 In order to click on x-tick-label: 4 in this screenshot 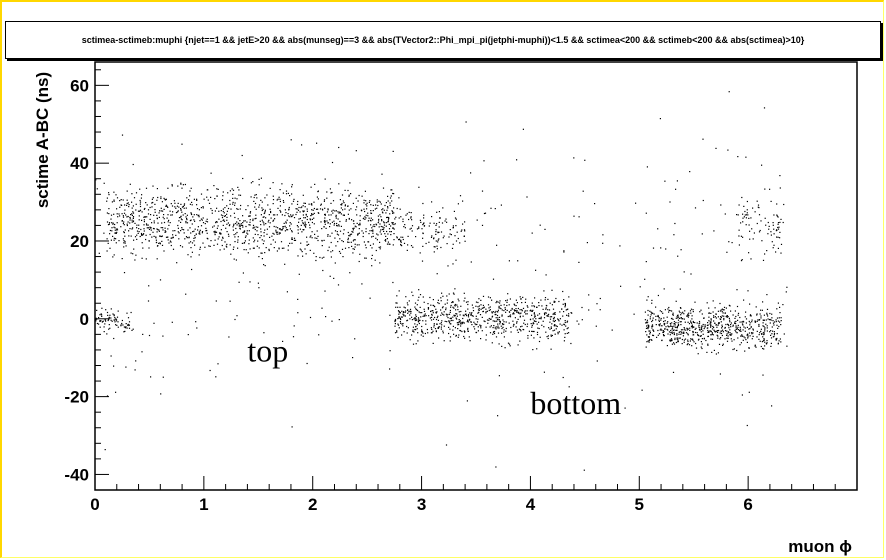, I will do `click(531, 504)`.